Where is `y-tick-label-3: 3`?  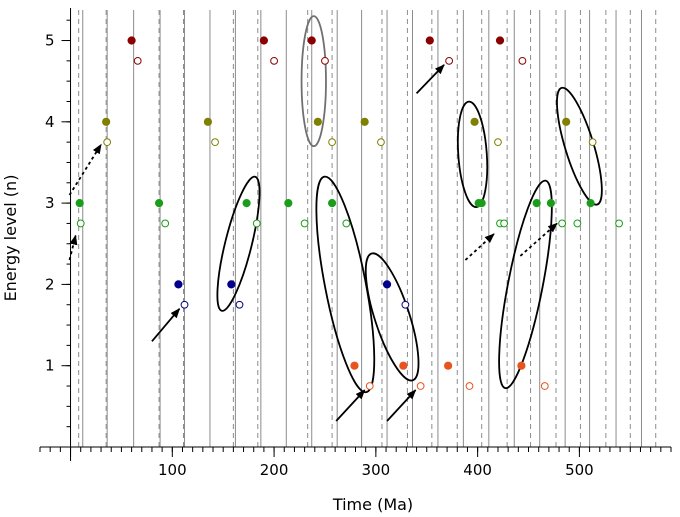 y-tick-label-3: 3 is located at coordinates (50, 203).